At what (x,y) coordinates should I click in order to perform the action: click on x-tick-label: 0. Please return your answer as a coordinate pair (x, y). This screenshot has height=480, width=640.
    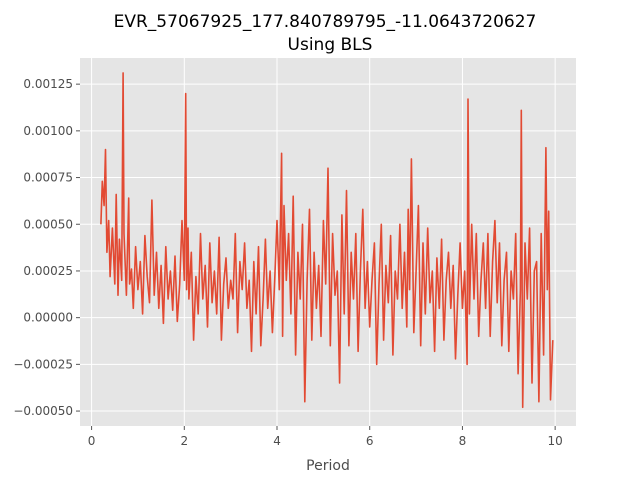
    Looking at the image, I should click on (92, 441).